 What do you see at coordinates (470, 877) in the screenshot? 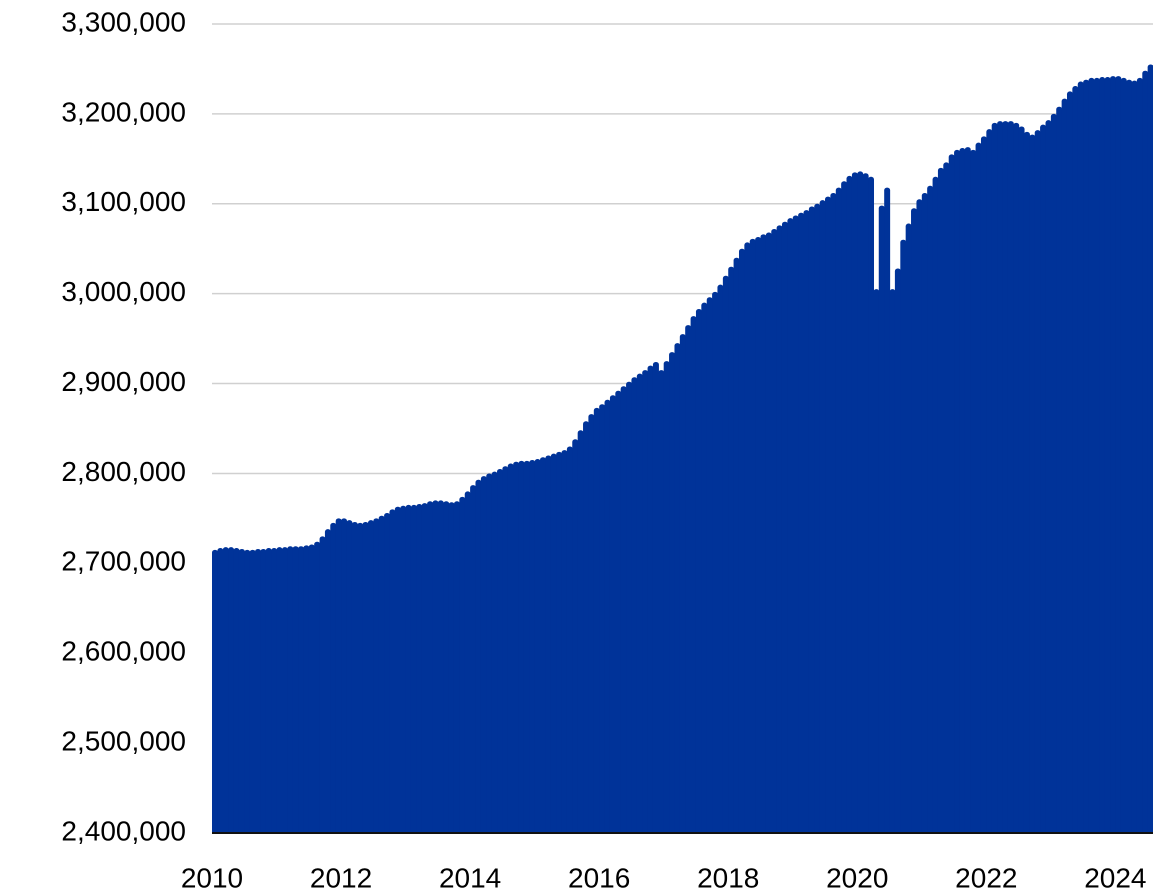
I see `x-tick-label: 2014` at bounding box center [470, 877].